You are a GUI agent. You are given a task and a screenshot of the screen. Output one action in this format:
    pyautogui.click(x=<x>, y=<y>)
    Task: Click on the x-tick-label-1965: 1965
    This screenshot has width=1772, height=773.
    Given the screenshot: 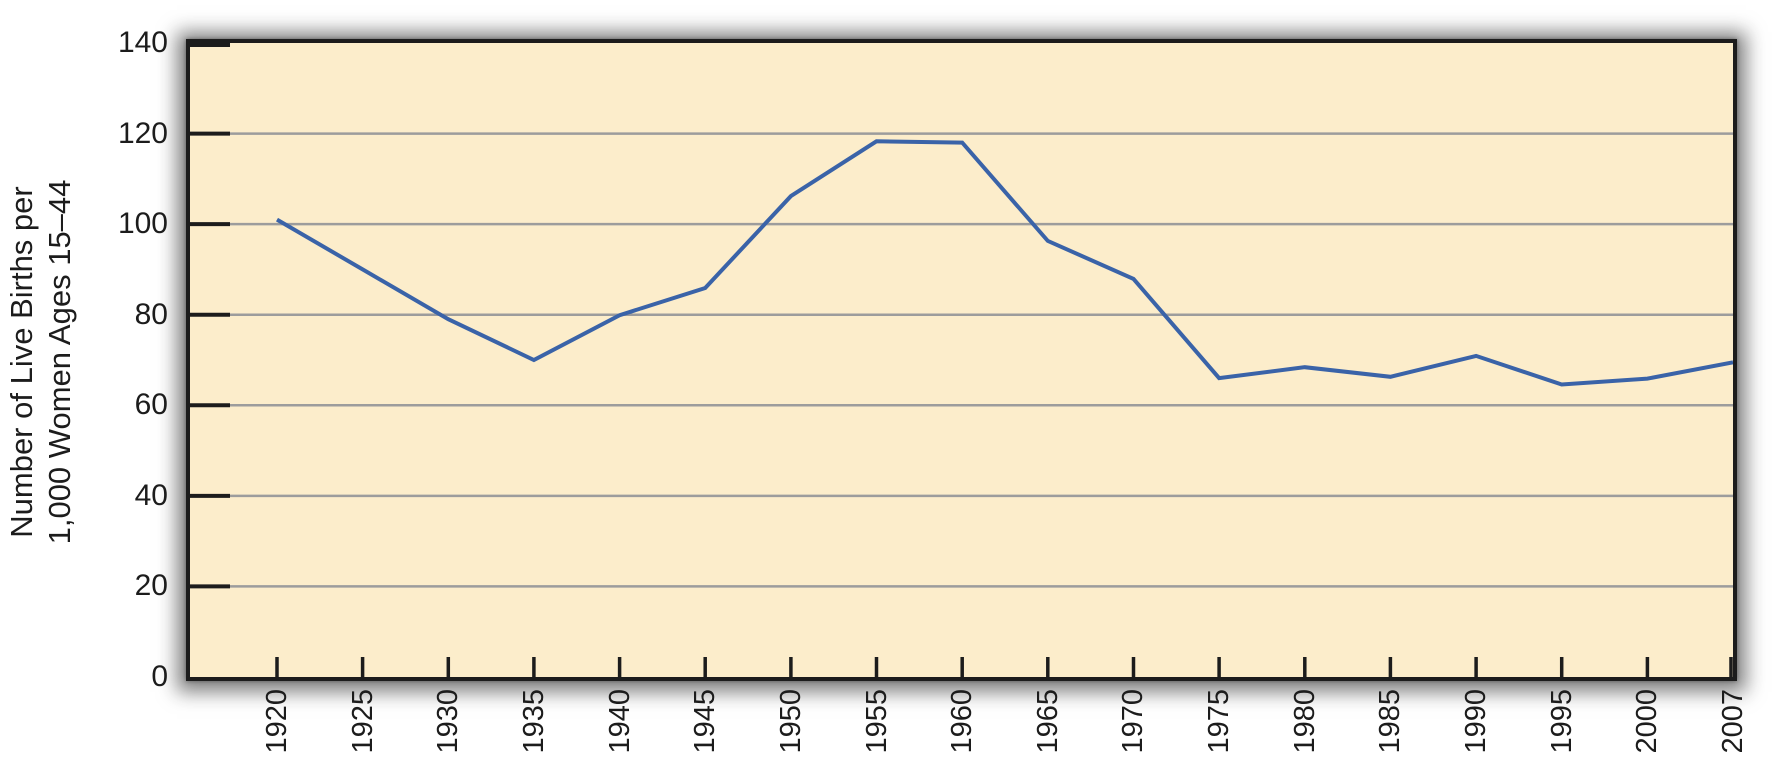 What is the action you would take?
    pyautogui.click(x=1048, y=721)
    